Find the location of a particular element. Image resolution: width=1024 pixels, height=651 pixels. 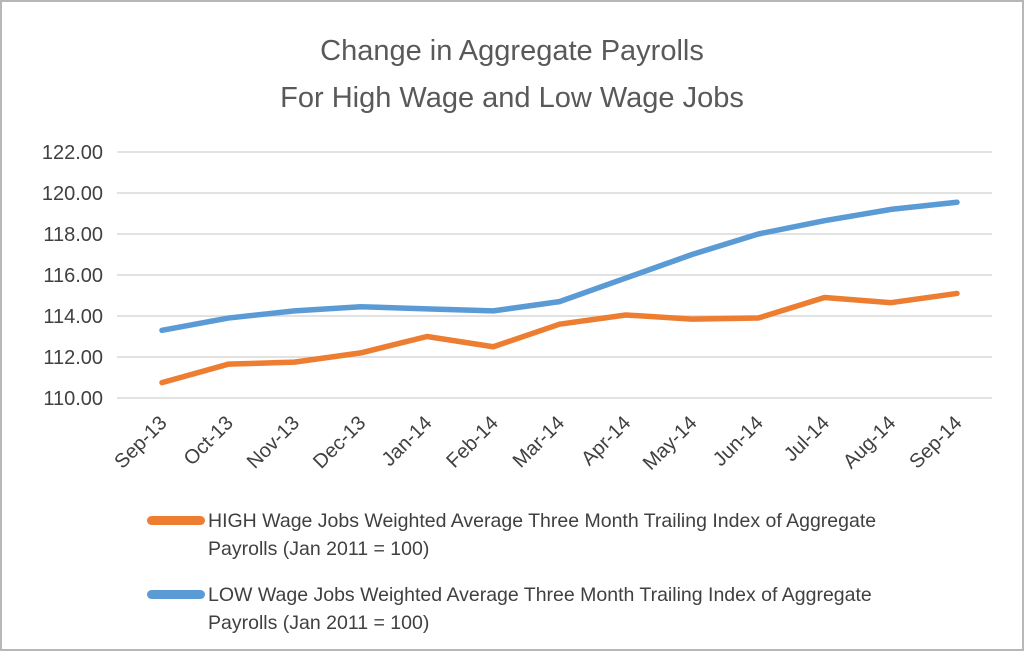

x-axis-label: Mar-14 is located at coordinates (539, 442).